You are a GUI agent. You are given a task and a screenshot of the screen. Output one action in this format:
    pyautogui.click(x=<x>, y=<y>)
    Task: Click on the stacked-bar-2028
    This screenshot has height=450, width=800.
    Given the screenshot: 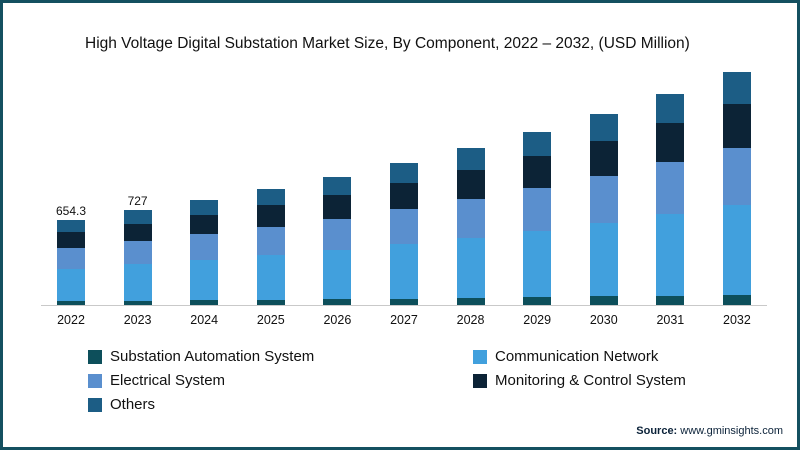 What is the action you would take?
    pyautogui.click(x=470, y=226)
    